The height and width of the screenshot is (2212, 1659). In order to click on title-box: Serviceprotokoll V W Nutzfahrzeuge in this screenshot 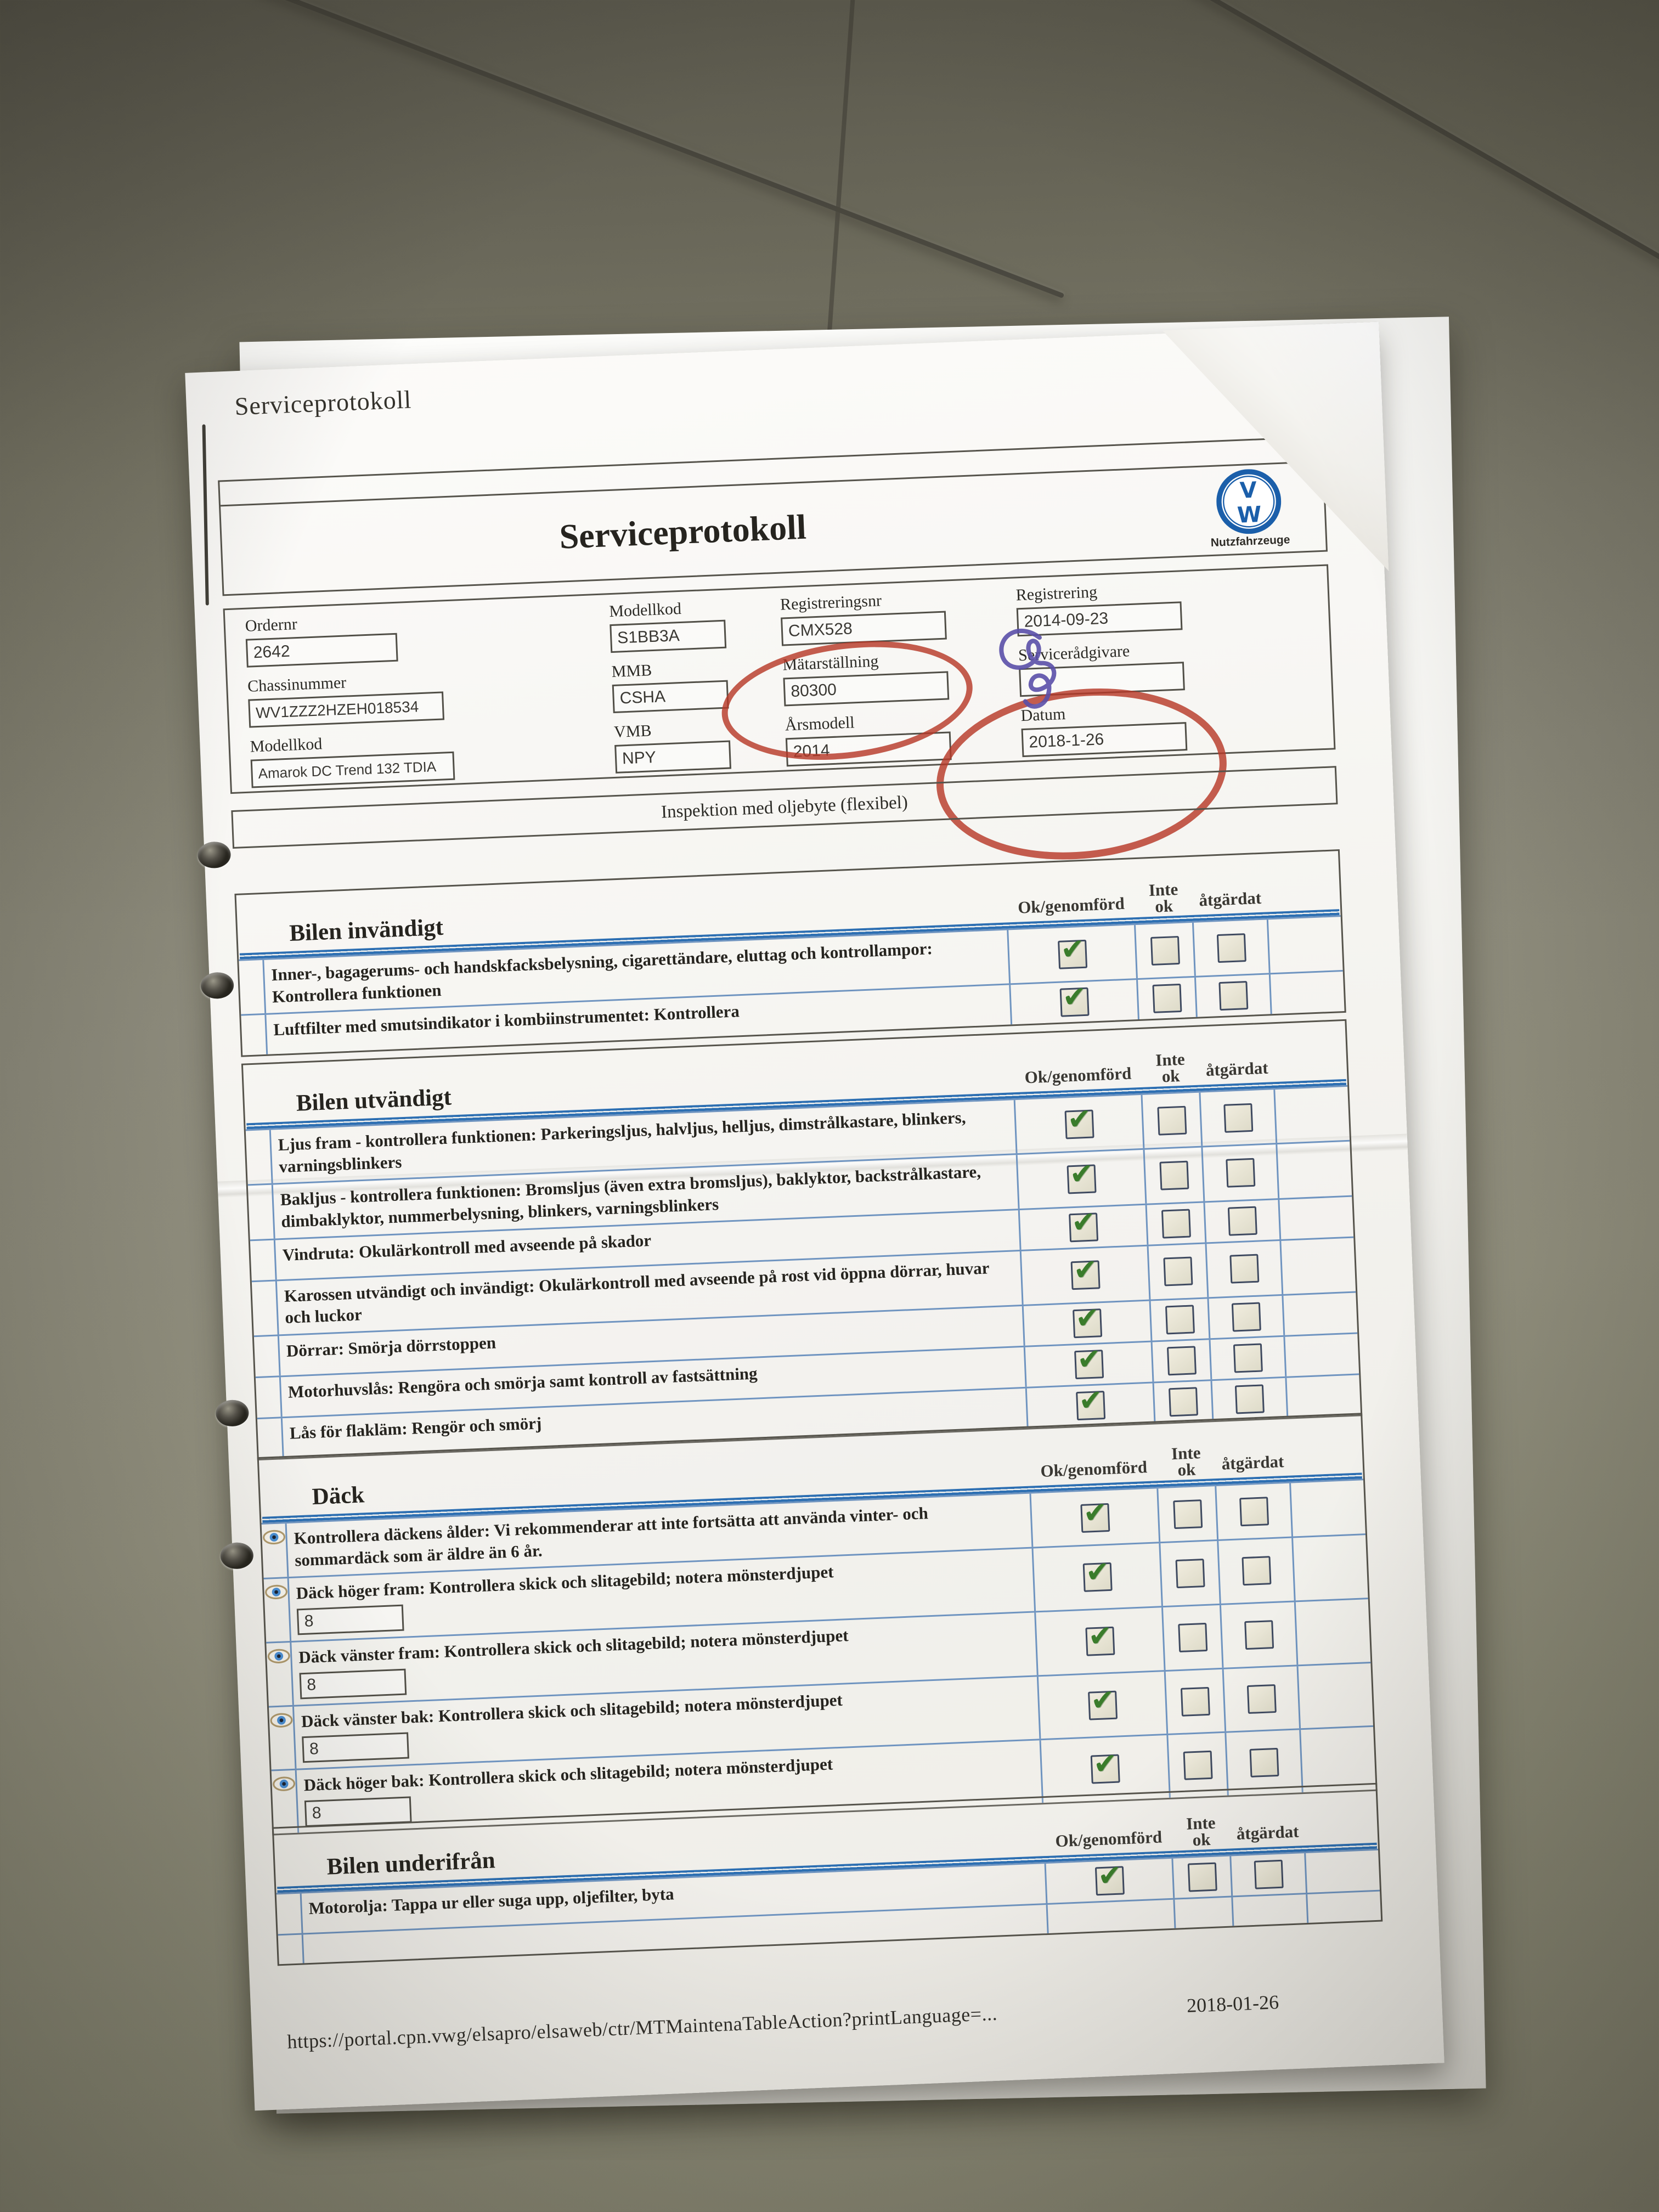, I will do `click(773, 516)`.